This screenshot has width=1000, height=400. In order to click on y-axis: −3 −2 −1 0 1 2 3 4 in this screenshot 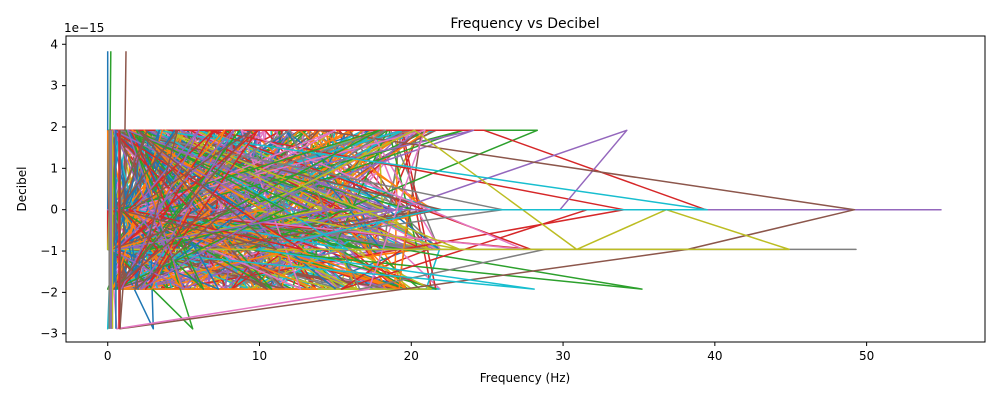, I will do `click(53, 189)`.